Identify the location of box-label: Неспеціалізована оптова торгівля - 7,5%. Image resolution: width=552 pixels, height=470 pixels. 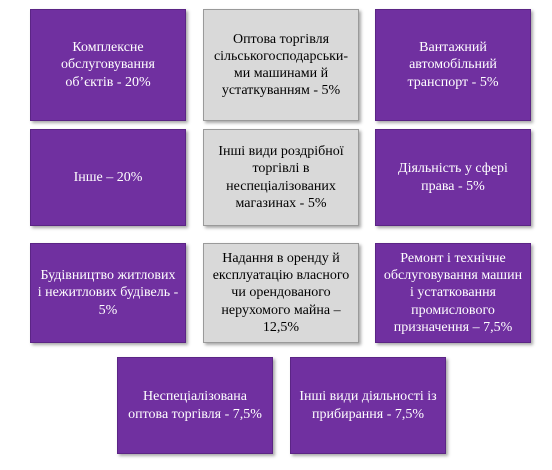
(195, 405).